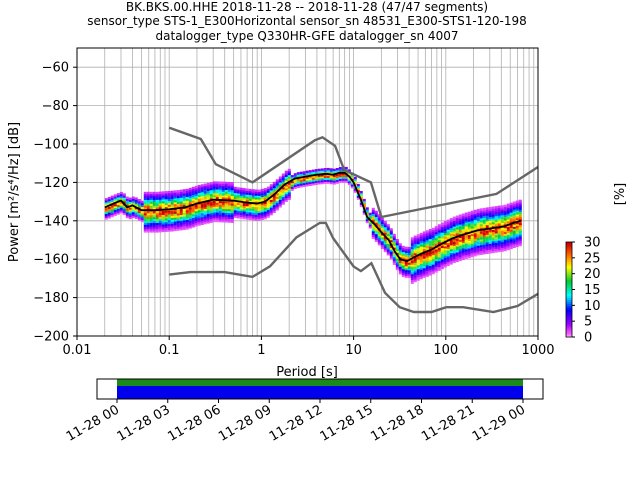 Image resolution: width=640 pixels, height=480 pixels. Describe the element at coordinates (569, 281) in the screenshot. I see `colorbar-segment` at that location.